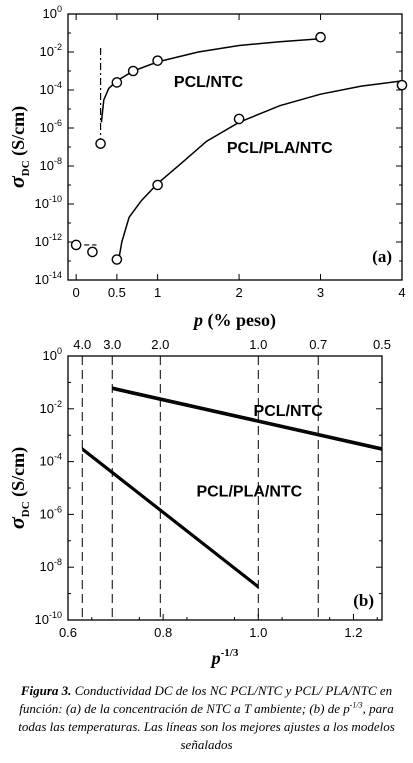  What do you see at coordinates (401, 292) in the screenshot?
I see `x-tick-label: 4` at bounding box center [401, 292].